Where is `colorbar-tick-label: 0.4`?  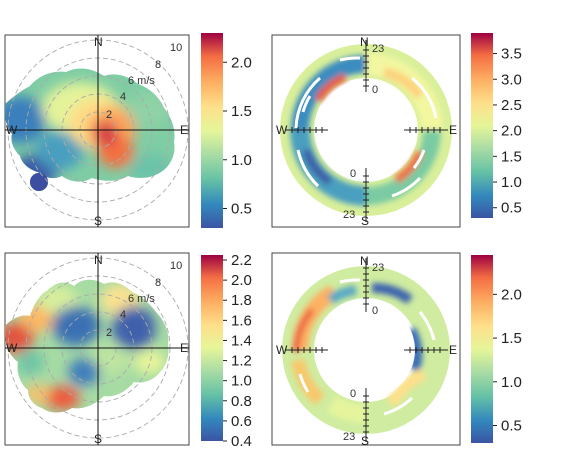
colorbar-tick-label: 0.4 is located at coordinates (241, 441).